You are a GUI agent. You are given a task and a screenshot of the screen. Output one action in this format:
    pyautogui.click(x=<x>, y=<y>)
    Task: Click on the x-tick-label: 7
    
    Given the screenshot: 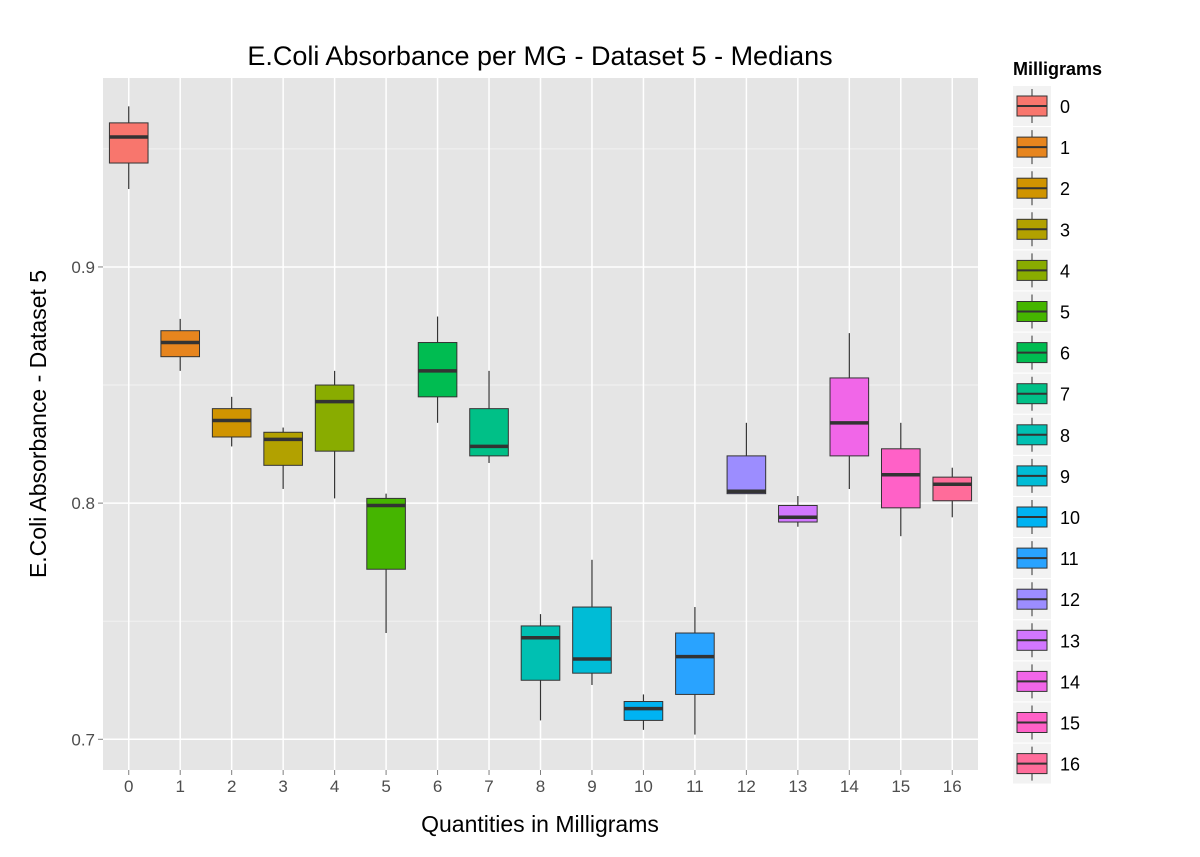 What is the action you would take?
    pyautogui.click(x=488, y=786)
    